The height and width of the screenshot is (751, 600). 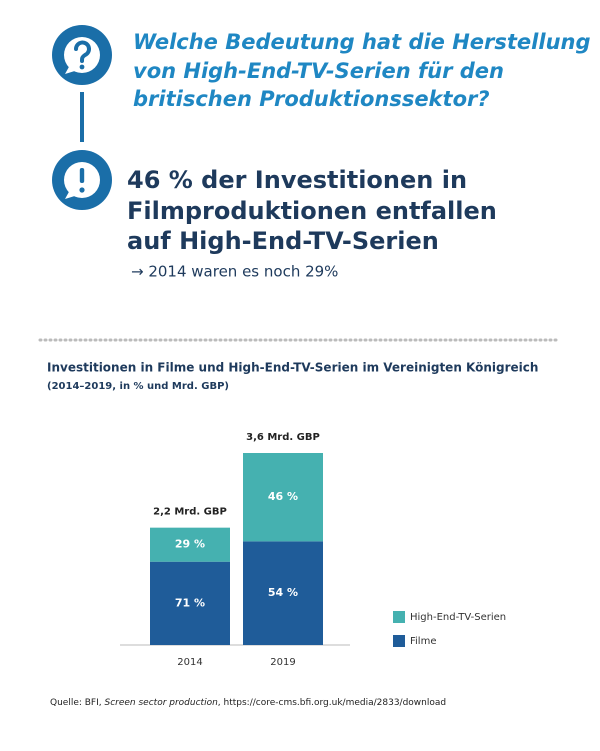 I want to click on segment-label: 71 %, so click(x=190, y=602).